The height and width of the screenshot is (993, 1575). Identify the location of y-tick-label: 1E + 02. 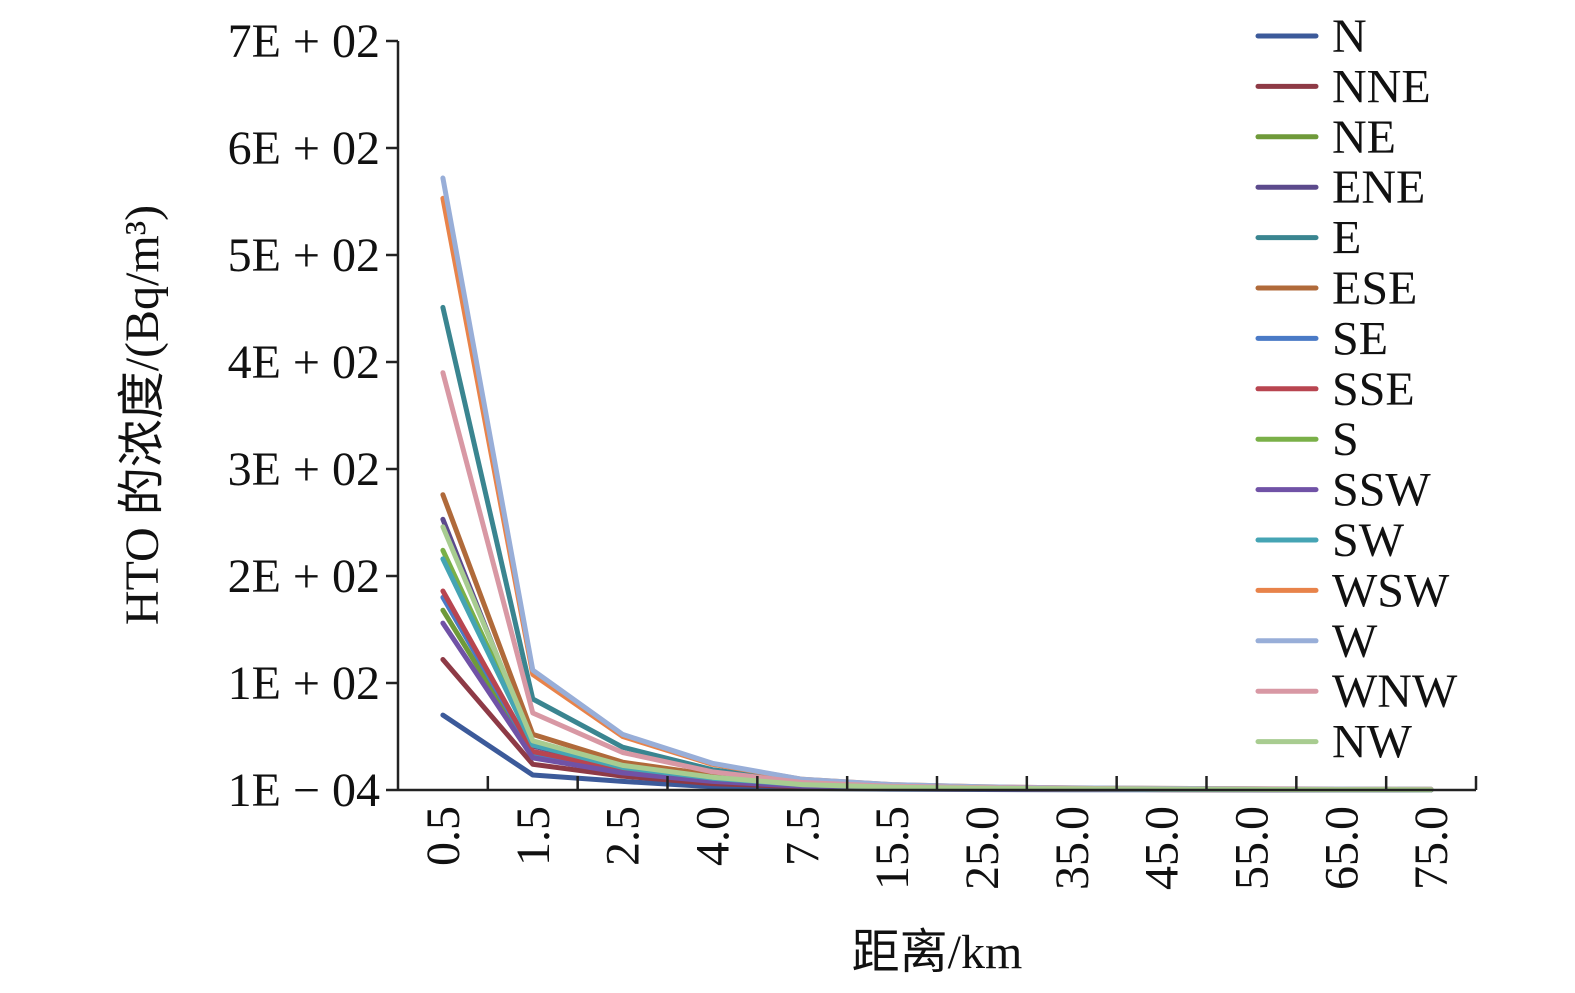
(304, 683).